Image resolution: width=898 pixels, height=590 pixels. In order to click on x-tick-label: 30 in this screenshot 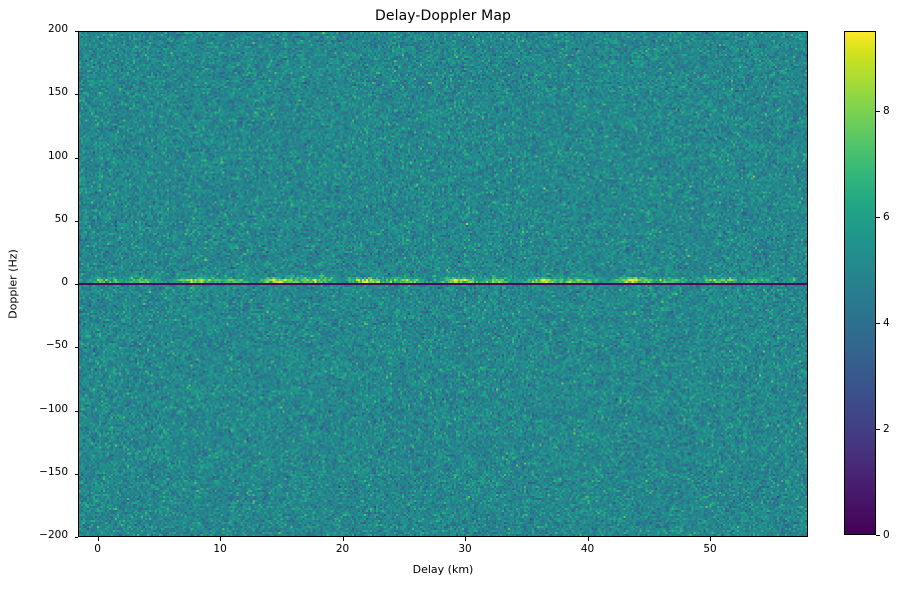, I will do `click(465, 549)`.